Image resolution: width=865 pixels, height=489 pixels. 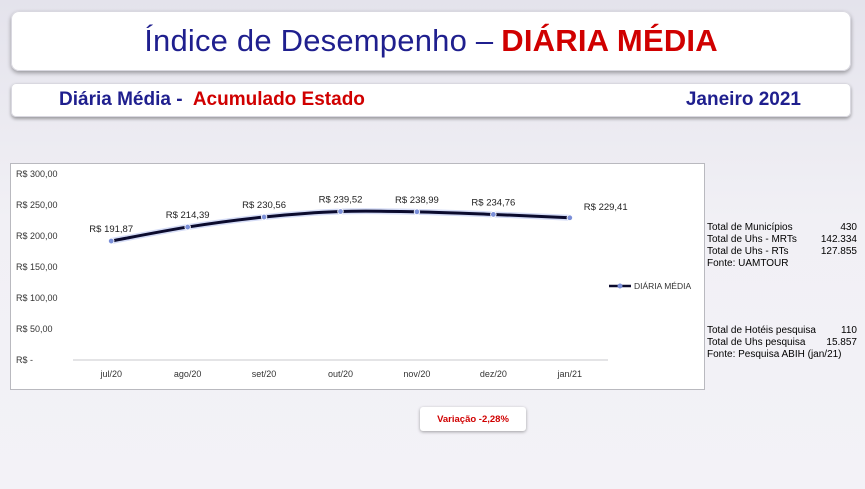 I want to click on stat-row: Fonte: Pesquisa ABIH (jan/21), so click(x=782, y=355).